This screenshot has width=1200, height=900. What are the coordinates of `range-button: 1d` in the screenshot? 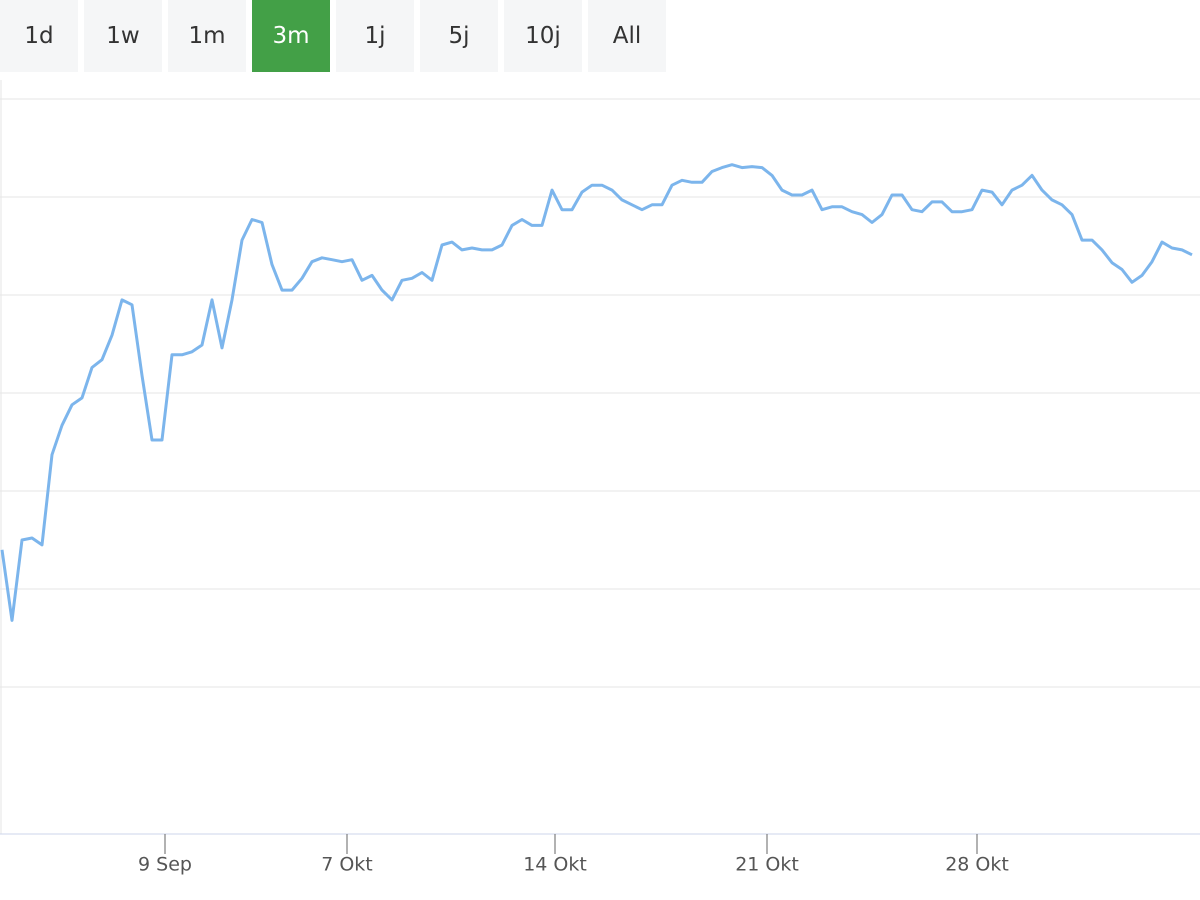 It's located at (39, 36).